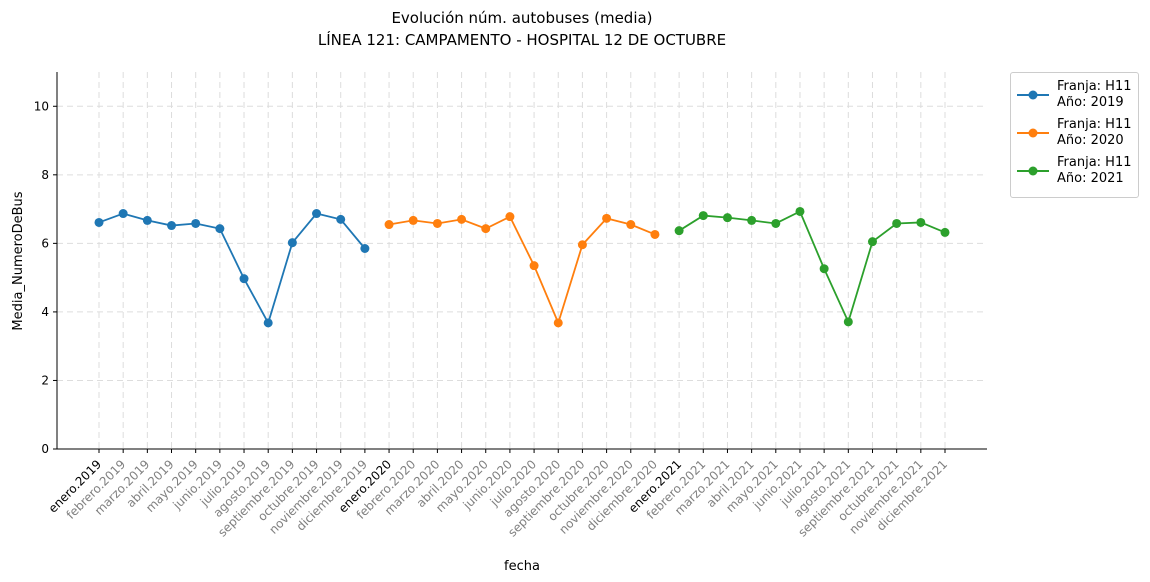 The height and width of the screenshot is (582, 1150). What do you see at coordinates (41, 106) in the screenshot?
I see `y-tick-label: 10` at bounding box center [41, 106].